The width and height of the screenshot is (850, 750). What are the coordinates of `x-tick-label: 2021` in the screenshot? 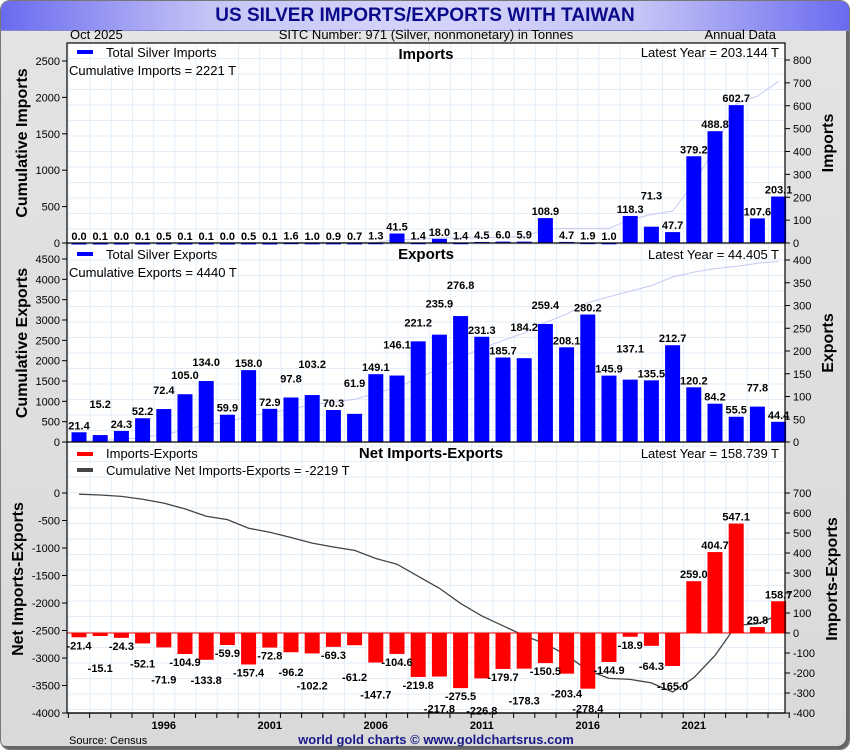 It's located at (694, 726).